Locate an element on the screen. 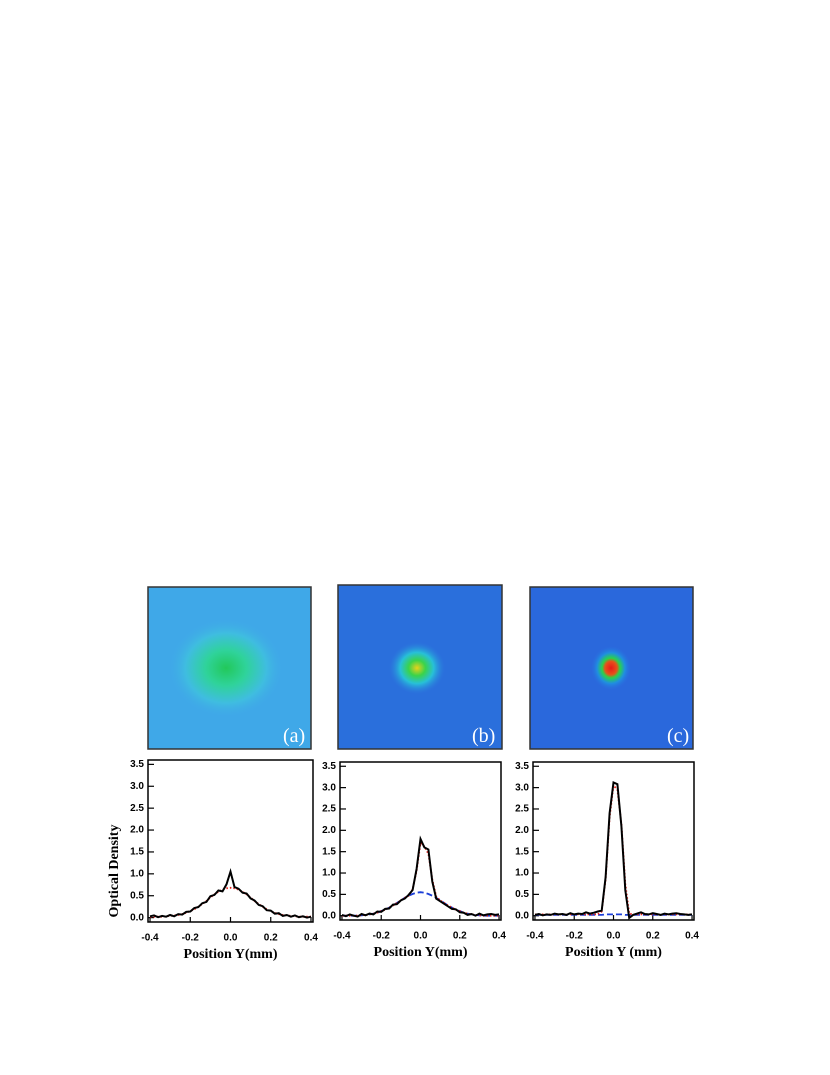 The width and height of the screenshot is (830, 1075). y-axis-label: Optical Density is located at coordinates (114, 871).